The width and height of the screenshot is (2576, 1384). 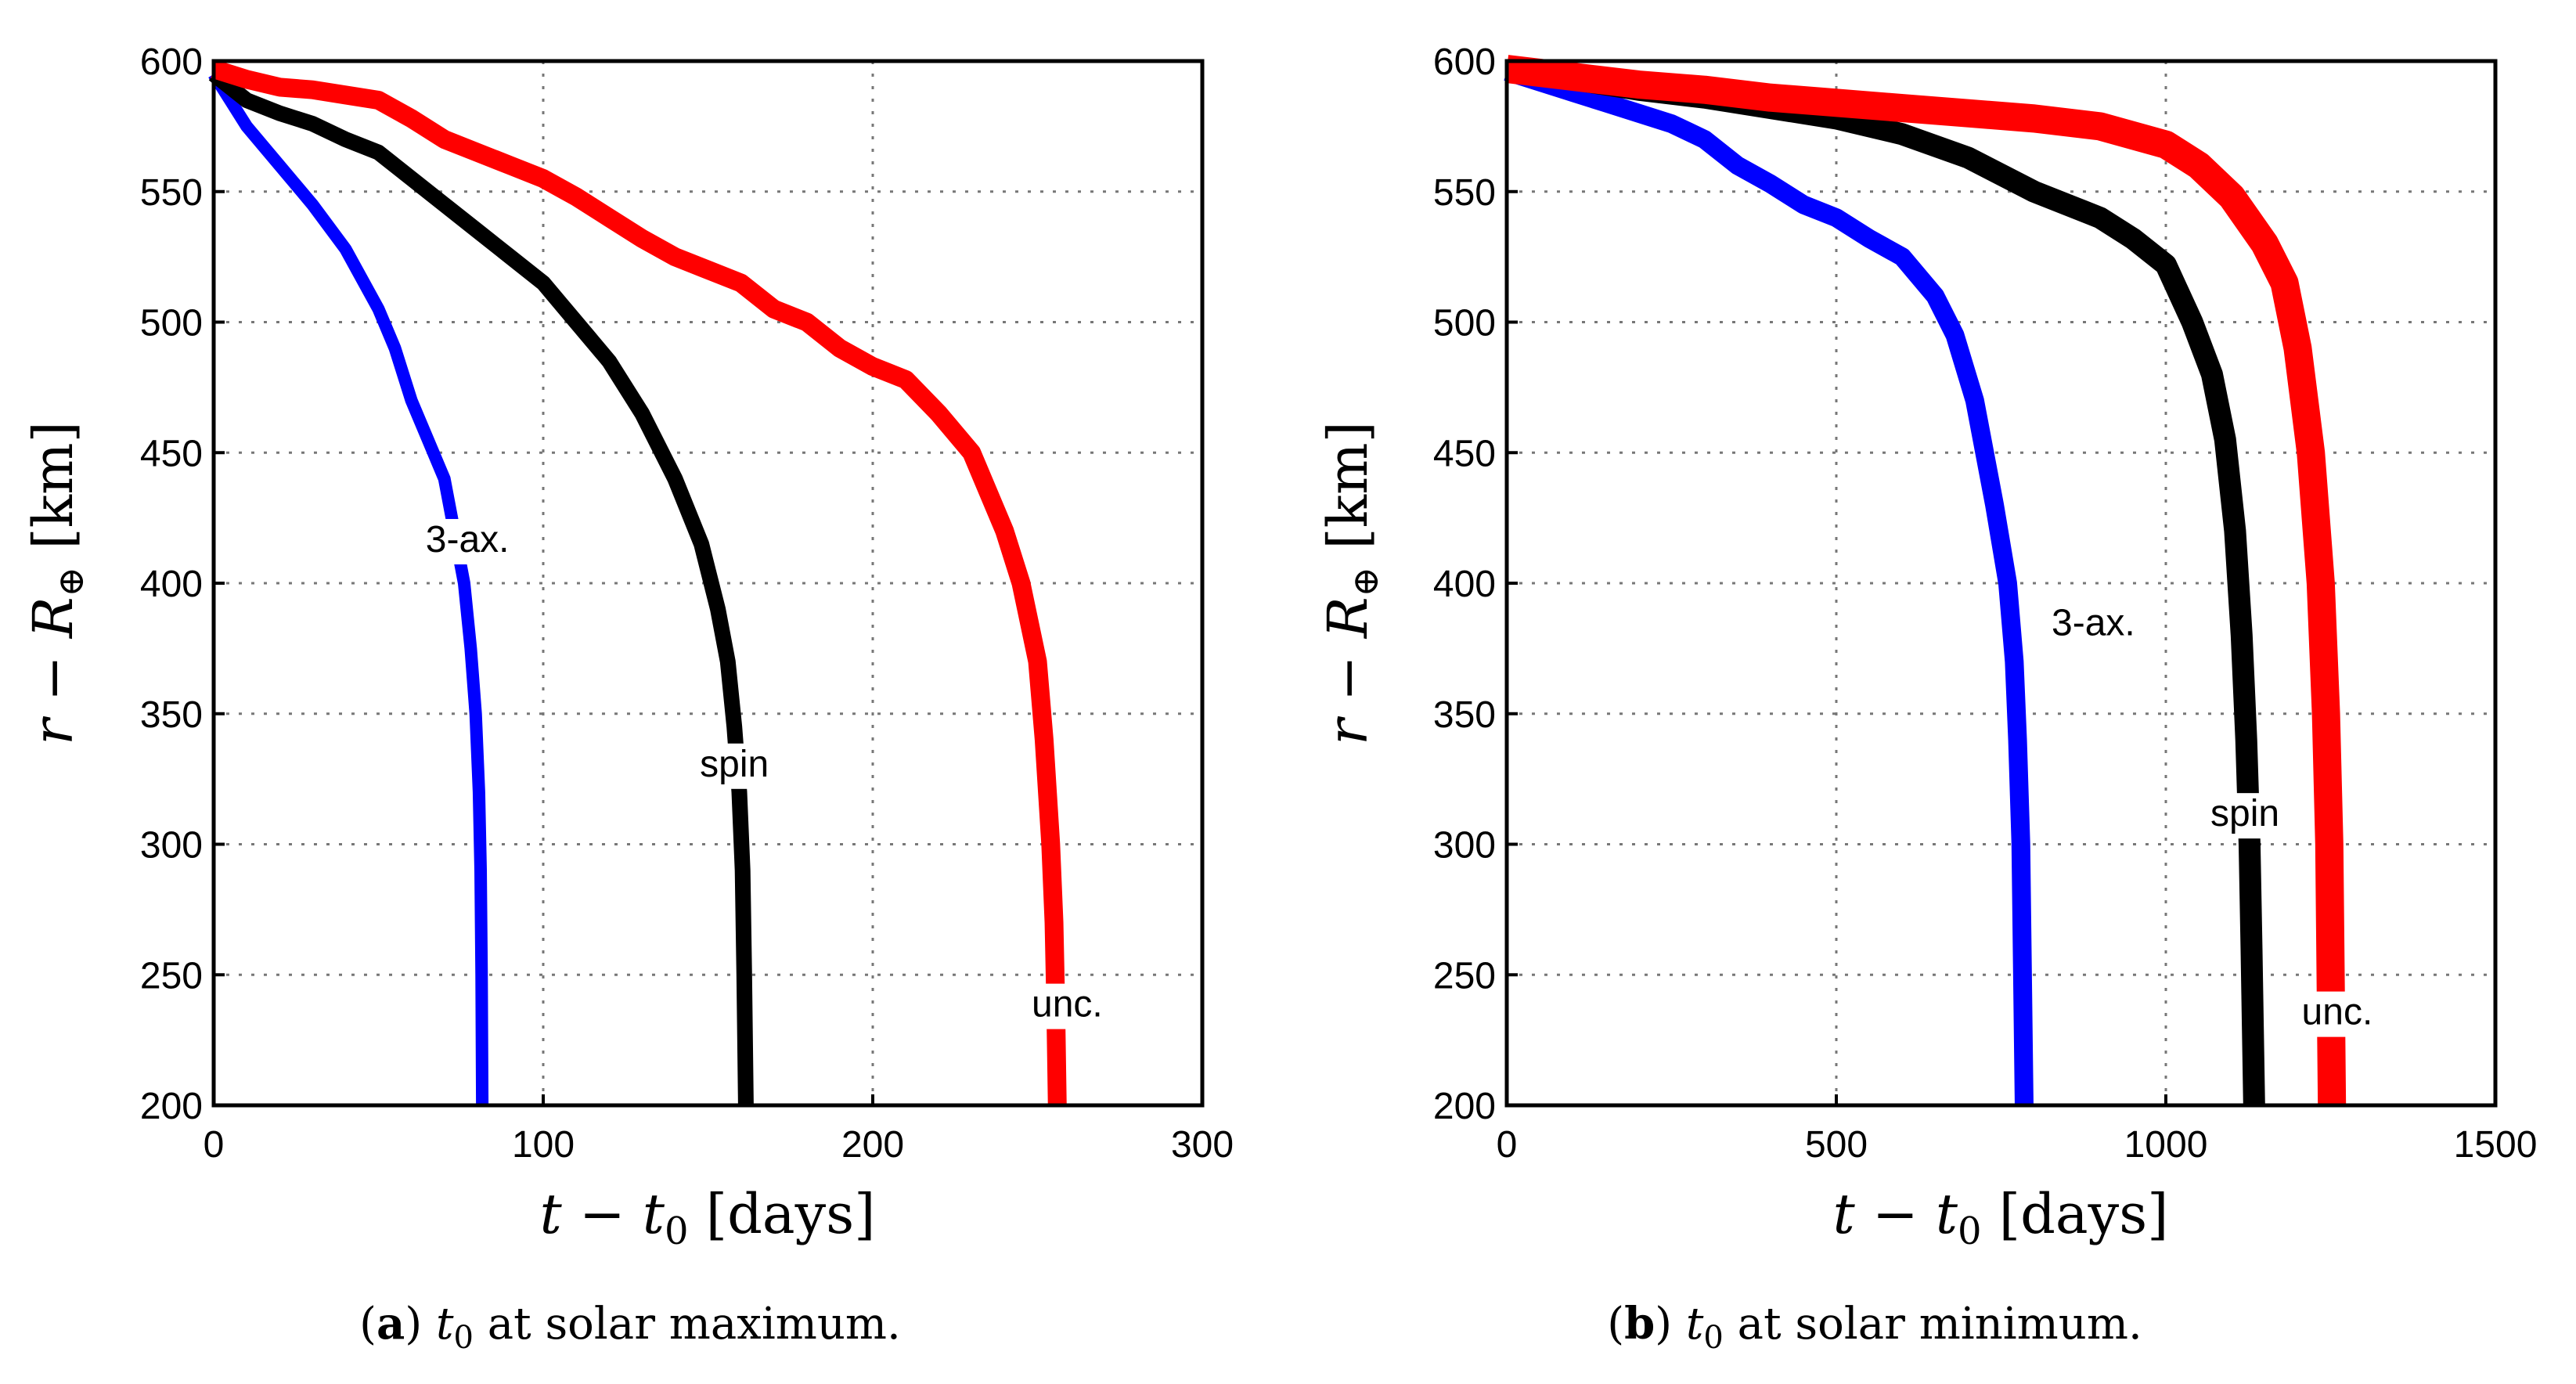 What do you see at coordinates (2496, 1145) in the screenshot?
I see `x-tick-label: 1500` at bounding box center [2496, 1145].